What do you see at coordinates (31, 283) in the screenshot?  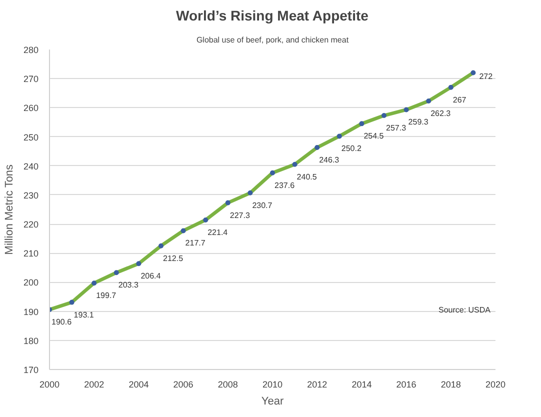 I see `y-tick-label: 200` at bounding box center [31, 283].